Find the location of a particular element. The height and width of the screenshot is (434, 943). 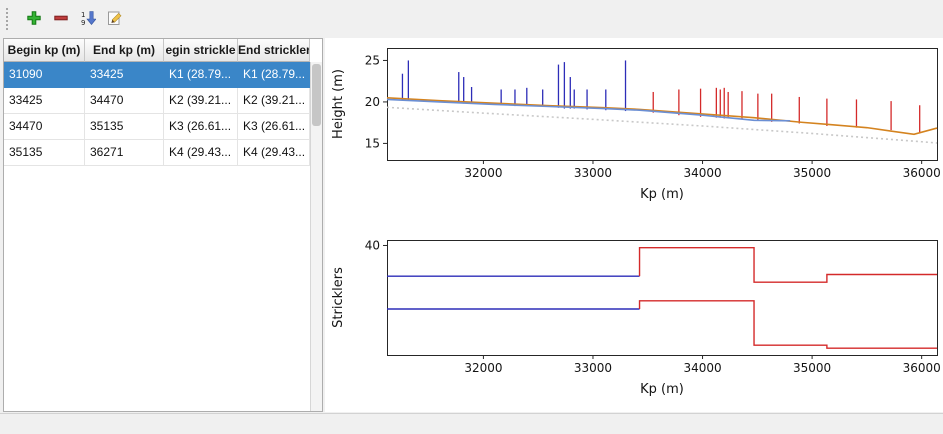

add-row-button is located at coordinates (33, 19).